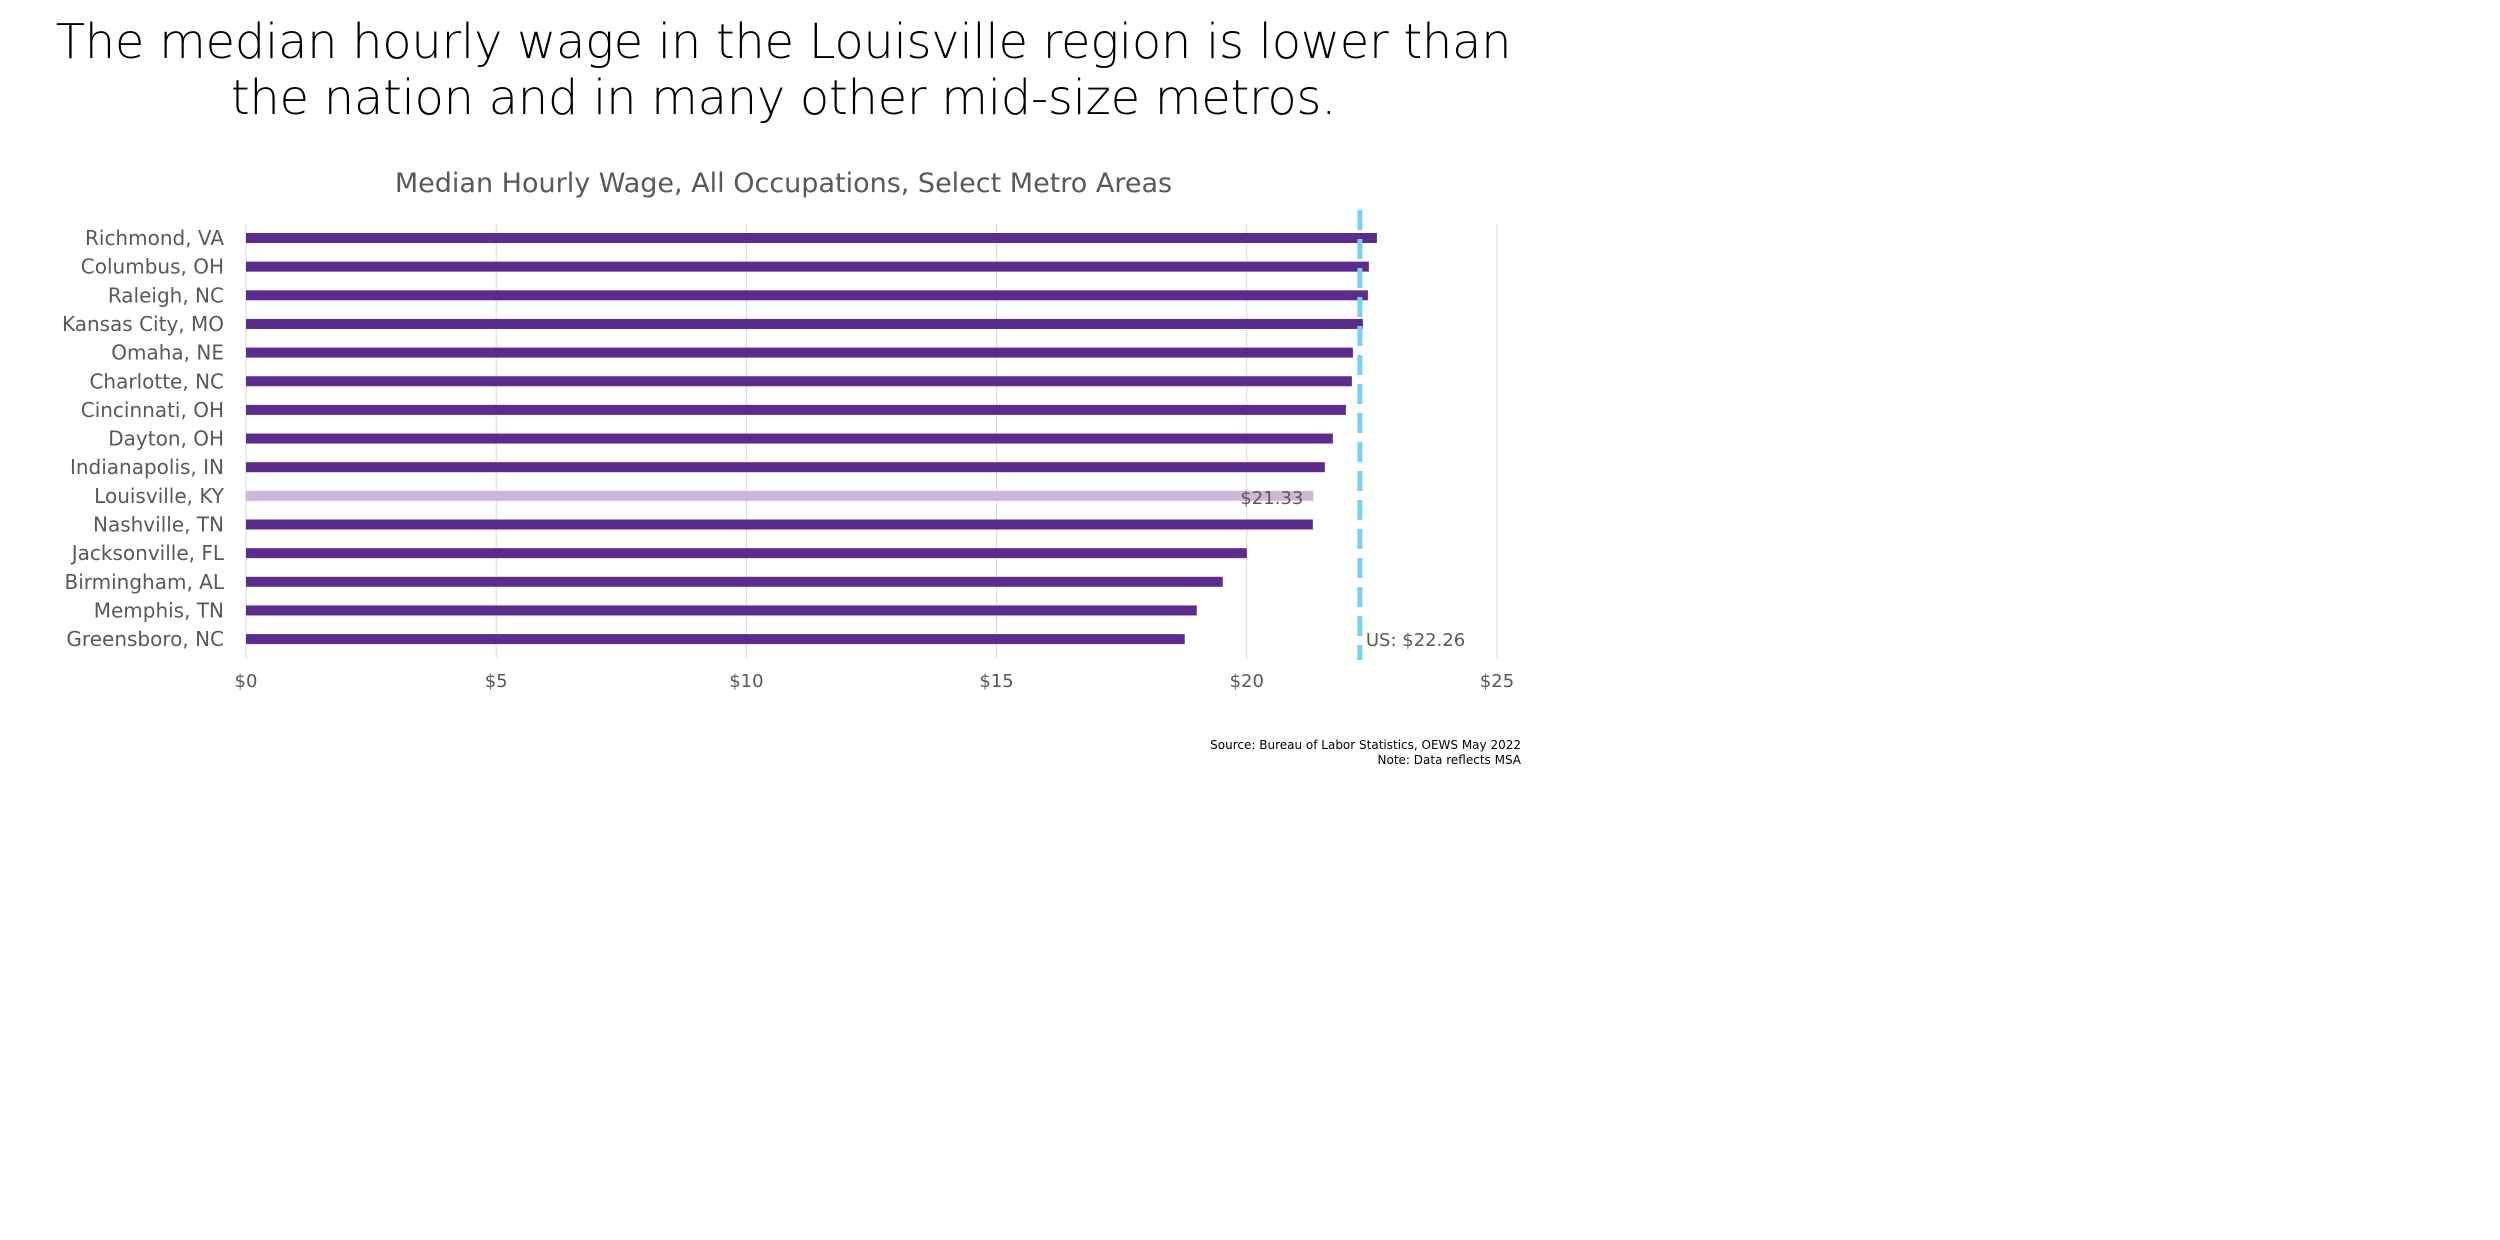  I want to click on x-tick-label: $10, so click(746, 681).